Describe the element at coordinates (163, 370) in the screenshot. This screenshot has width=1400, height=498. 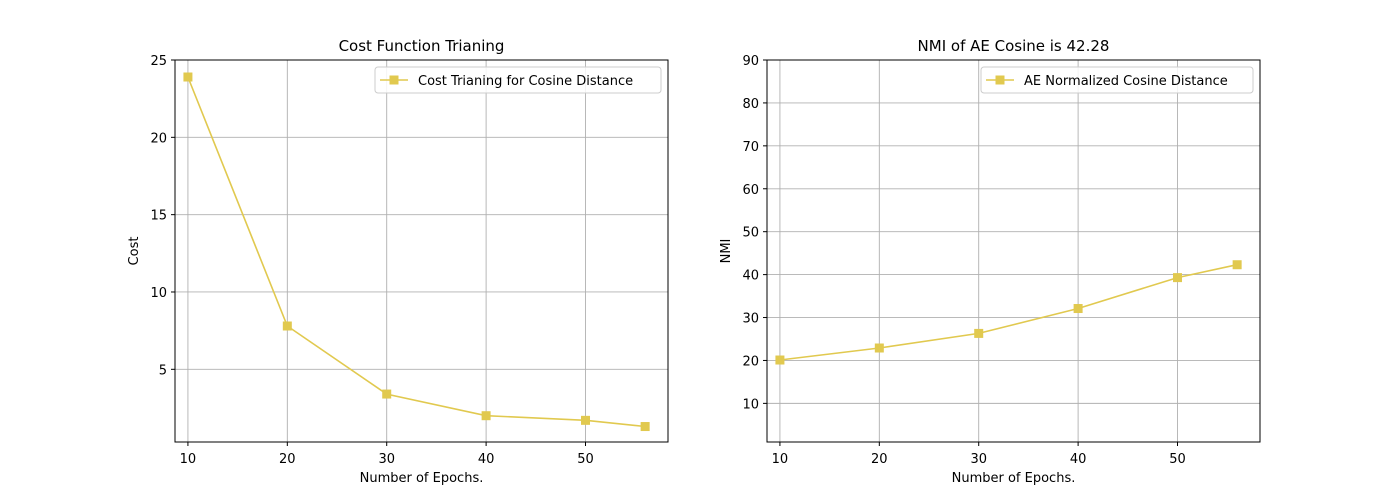
I see `y-tick-label: 5` at that location.